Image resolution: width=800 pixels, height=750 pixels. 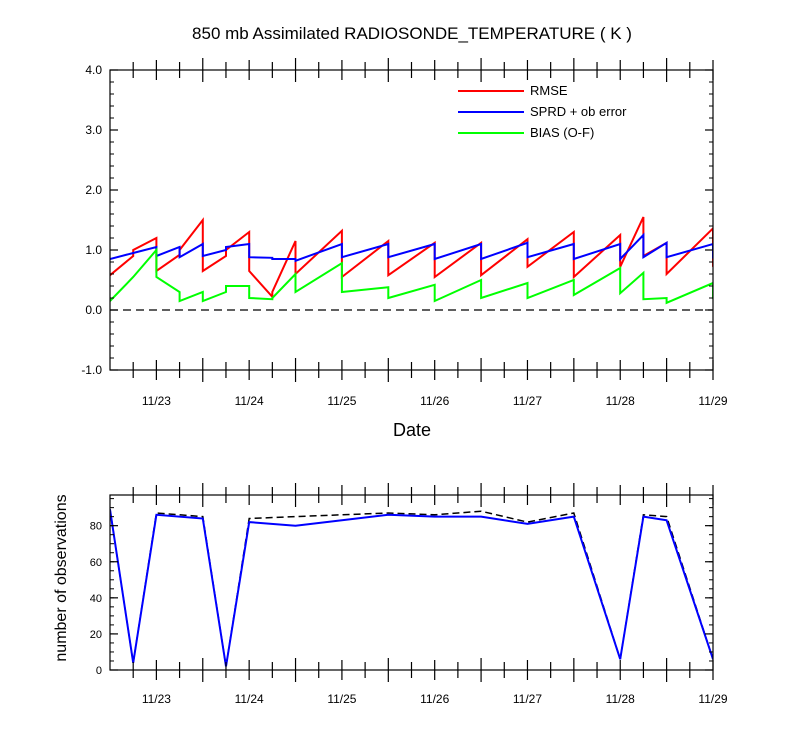 I want to click on y-tick-label: 0.0, so click(x=93, y=310).